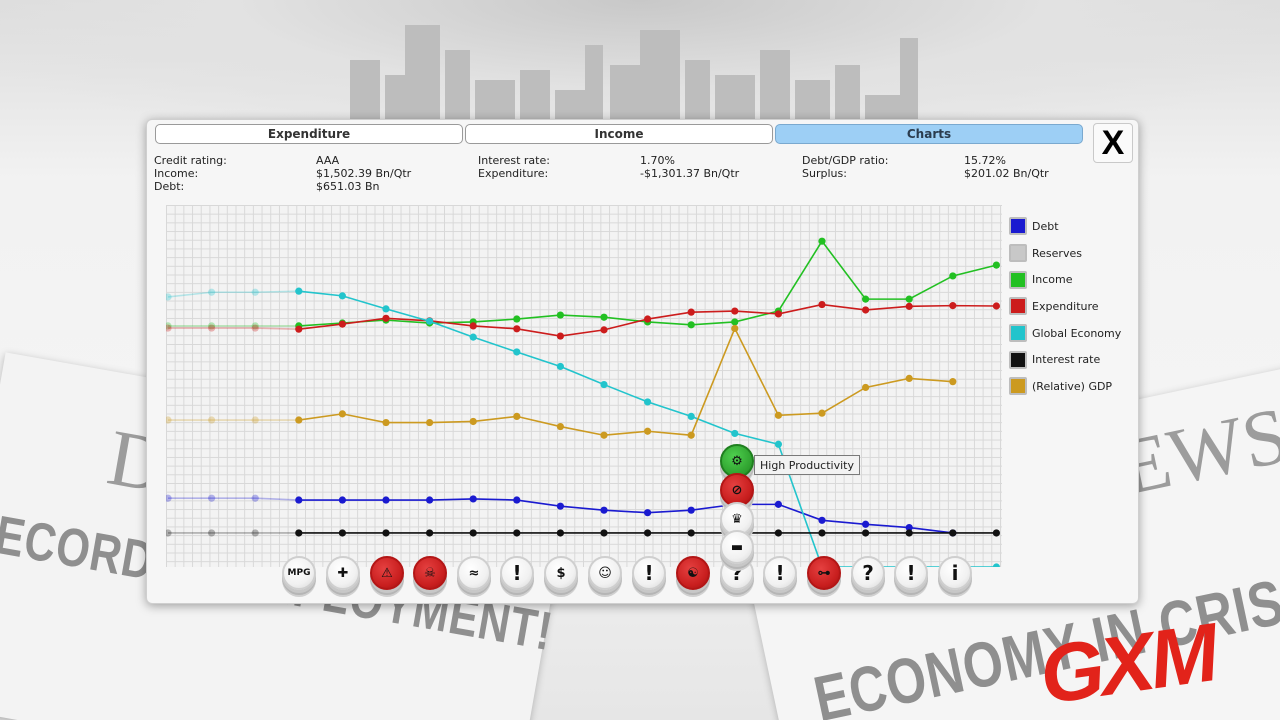 Image resolution: width=1280 pixels, height=720 pixels. What do you see at coordinates (824, 573) in the screenshot?
I see `dumbbell-event-button: ⊶` at bounding box center [824, 573].